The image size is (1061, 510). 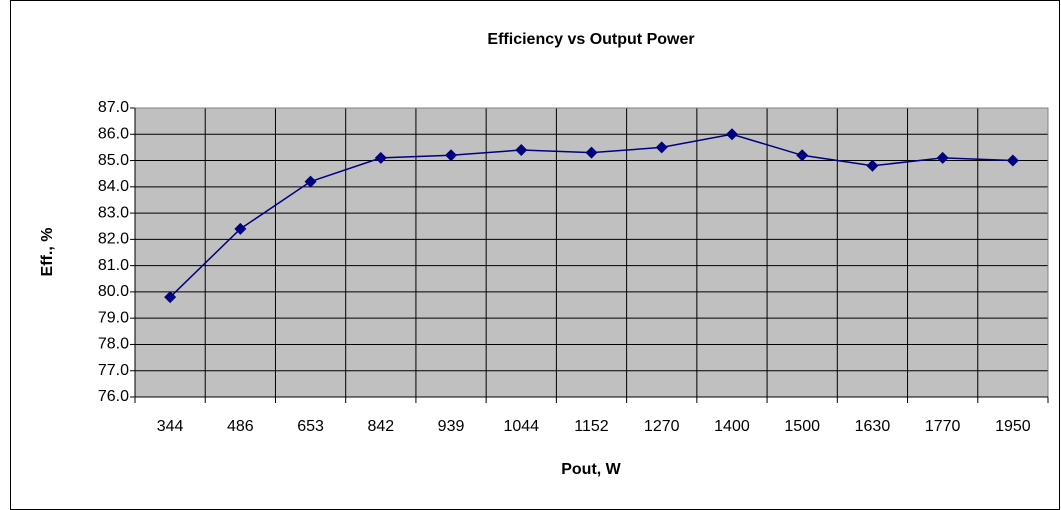 What do you see at coordinates (591, 469) in the screenshot?
I see `x-axis-label: Pout, W` at bounding box center [591, 469].